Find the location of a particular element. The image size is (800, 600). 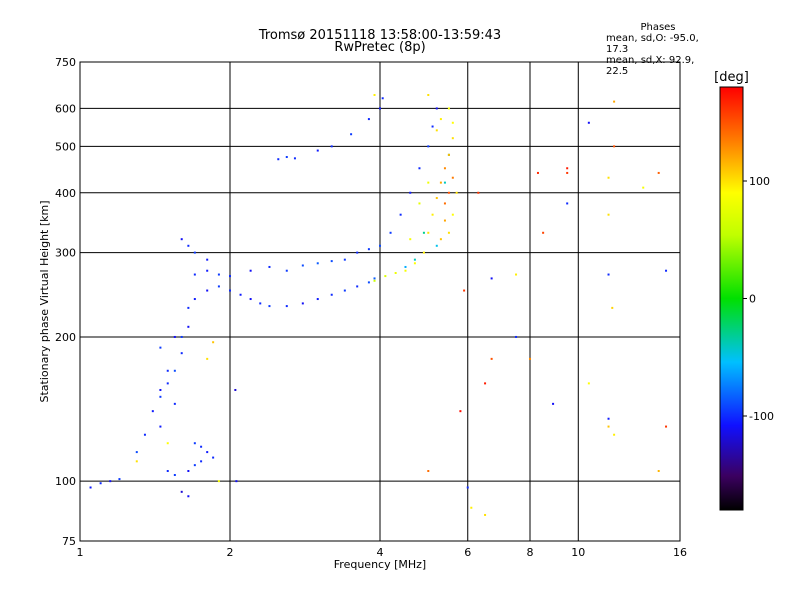

y-tick-label: 200 is located at coordinates (65, 337).